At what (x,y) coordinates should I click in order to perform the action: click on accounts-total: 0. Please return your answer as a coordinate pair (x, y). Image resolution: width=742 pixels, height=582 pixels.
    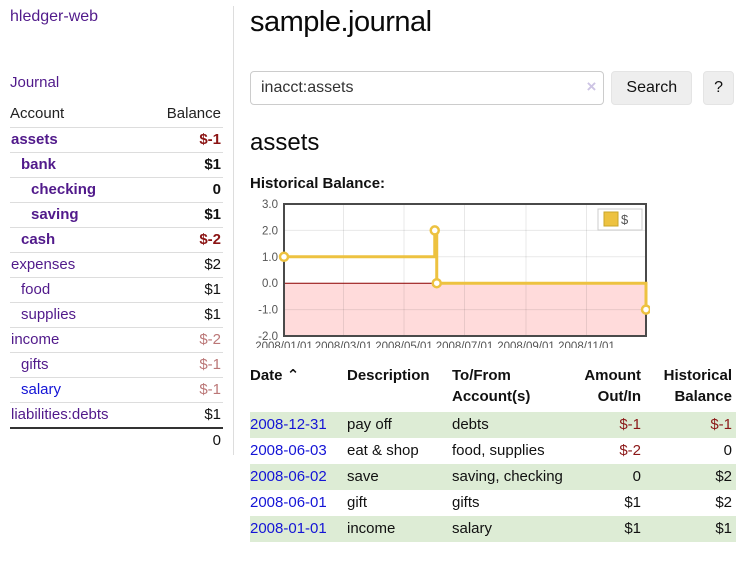
    Looking at the image, I should click on (184, 440).